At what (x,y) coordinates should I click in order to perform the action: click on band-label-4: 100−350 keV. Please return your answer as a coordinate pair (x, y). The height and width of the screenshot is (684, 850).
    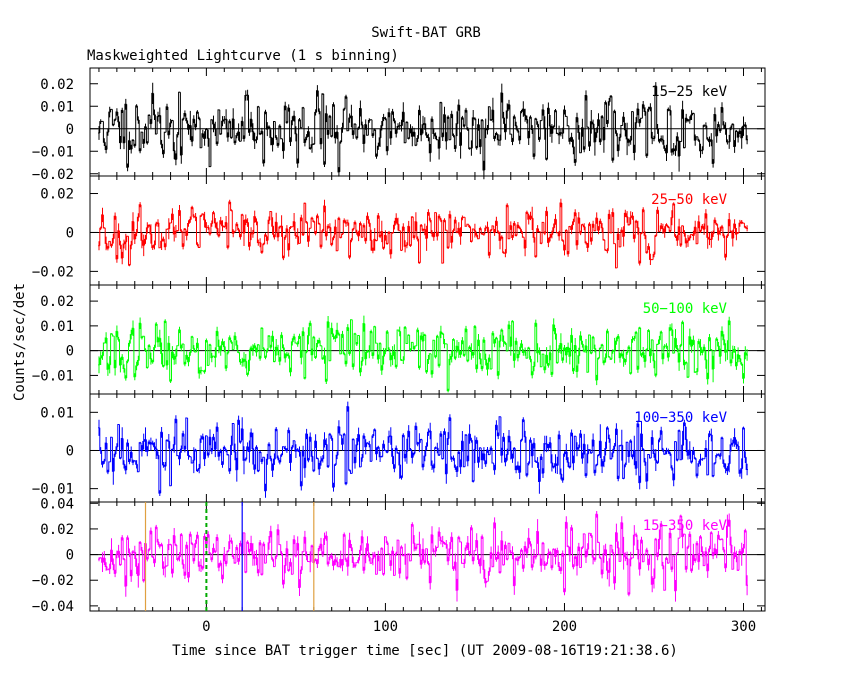
    Looking at the image, I should click on (680, 418).